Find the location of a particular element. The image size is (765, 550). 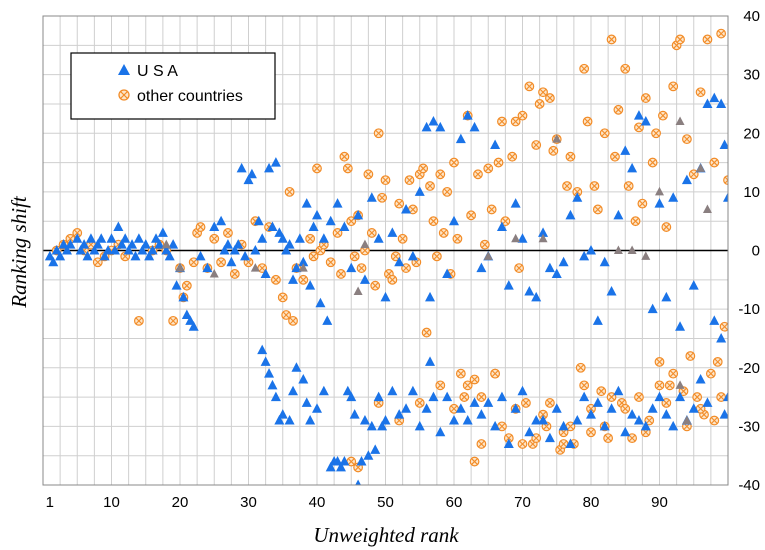

x-axis-title: Unweighted rank is located at coordinates (386, 535).